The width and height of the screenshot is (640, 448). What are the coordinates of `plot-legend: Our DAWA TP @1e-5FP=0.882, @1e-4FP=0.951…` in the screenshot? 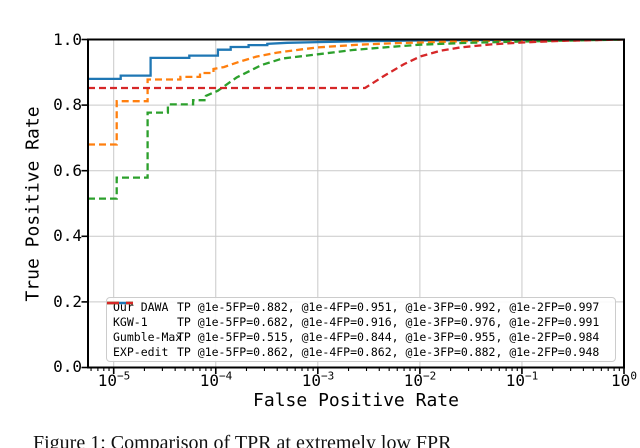 It's located at (361, 329).